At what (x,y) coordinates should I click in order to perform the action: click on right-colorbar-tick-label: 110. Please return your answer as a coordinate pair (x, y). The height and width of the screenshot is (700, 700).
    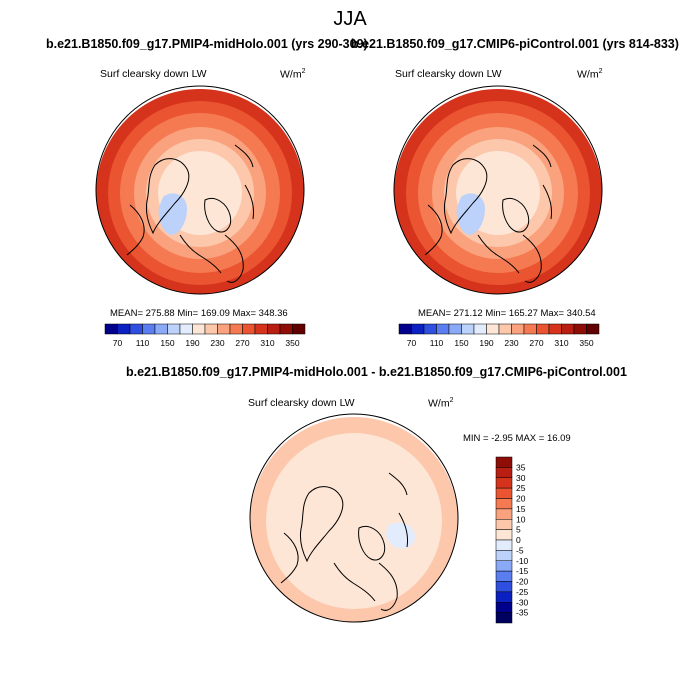
    Looking at the image, I should click on (437, 343).